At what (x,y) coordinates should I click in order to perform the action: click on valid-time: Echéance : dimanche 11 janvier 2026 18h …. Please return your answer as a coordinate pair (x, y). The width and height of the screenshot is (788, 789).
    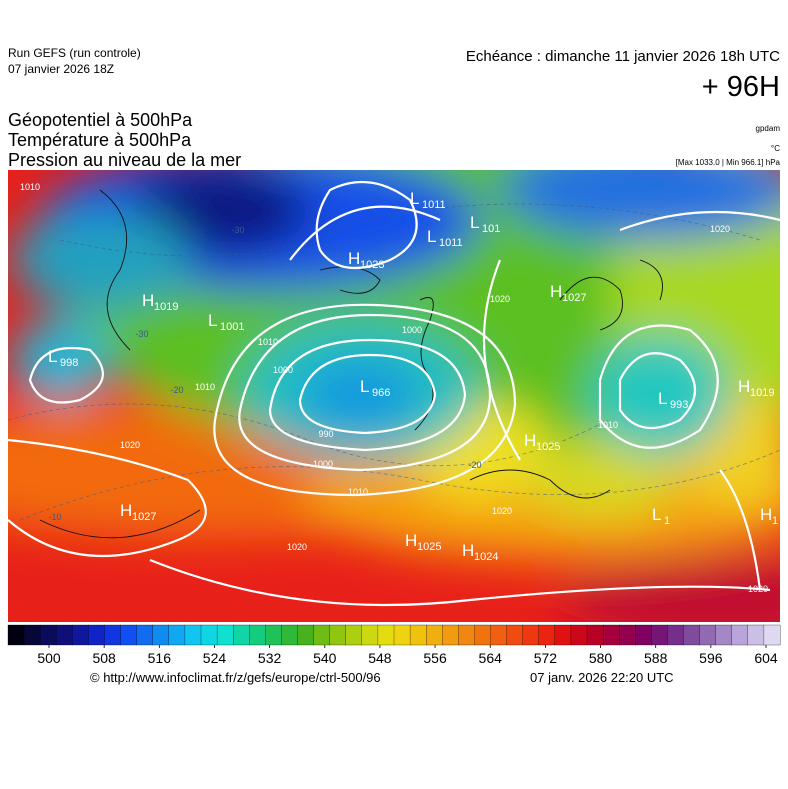
    Looking at the image, I should click on (623, 56).